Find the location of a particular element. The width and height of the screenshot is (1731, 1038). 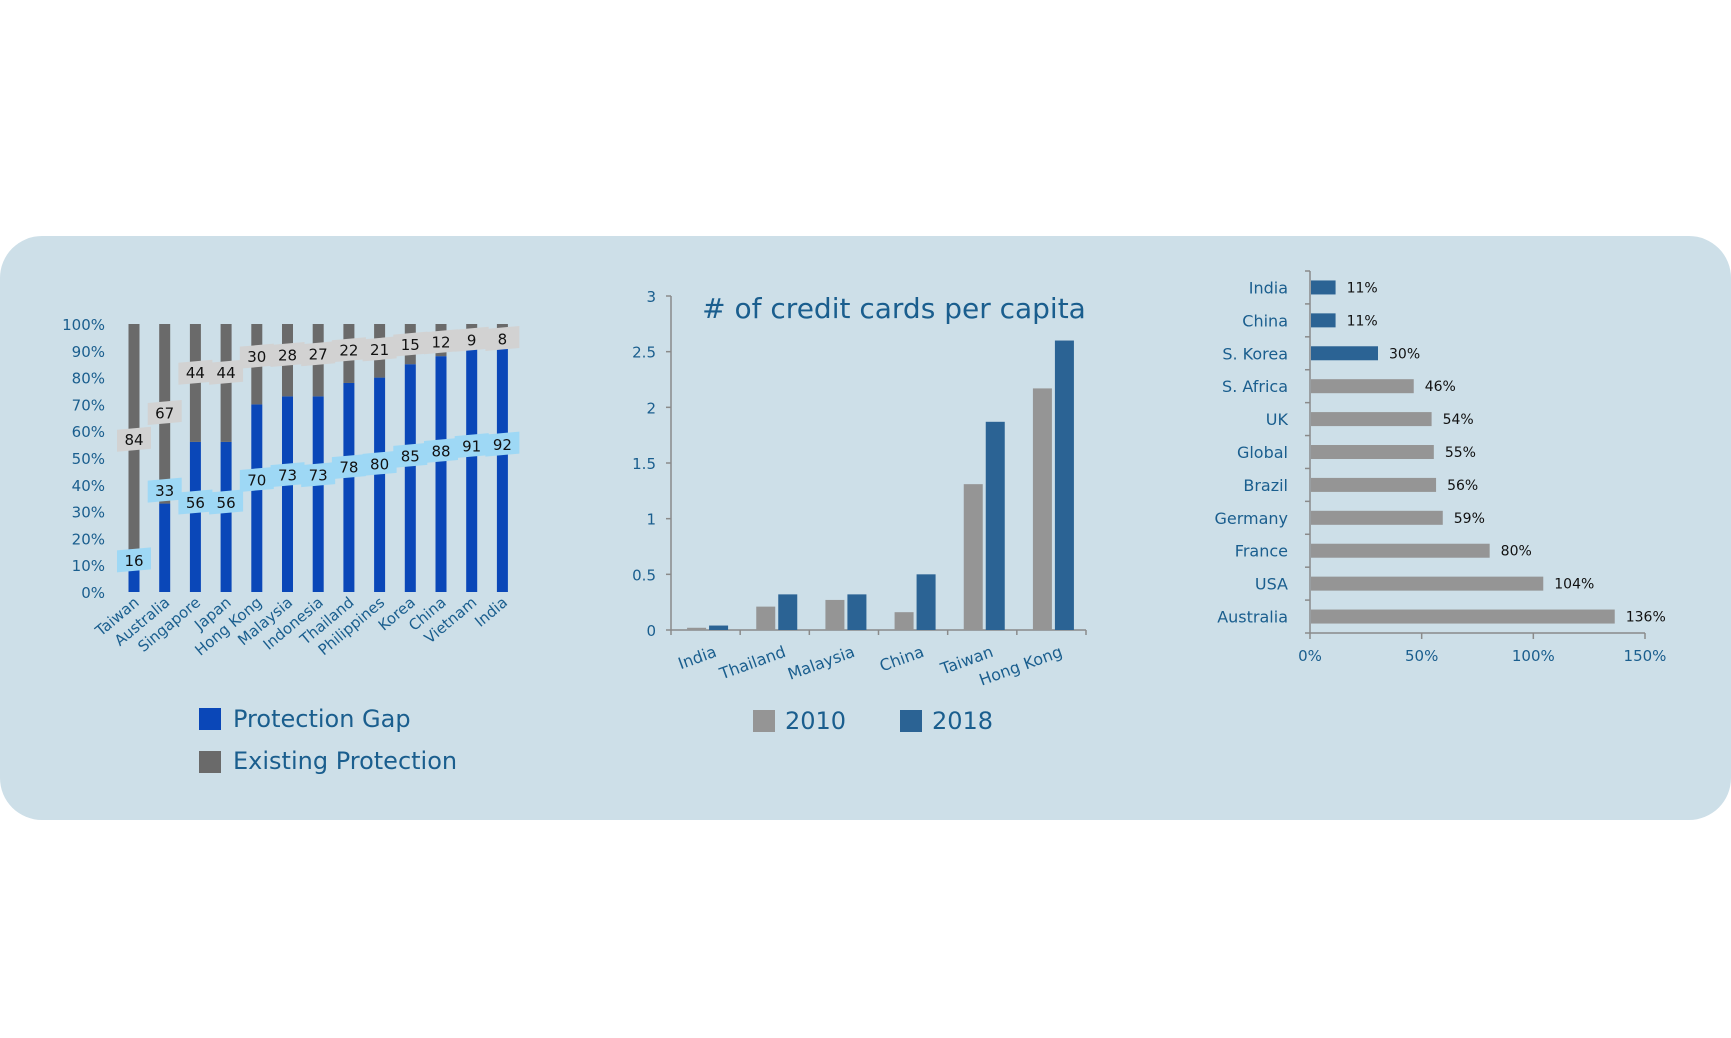

x-tick-label: Thailand is located at coordinates (752, 663).